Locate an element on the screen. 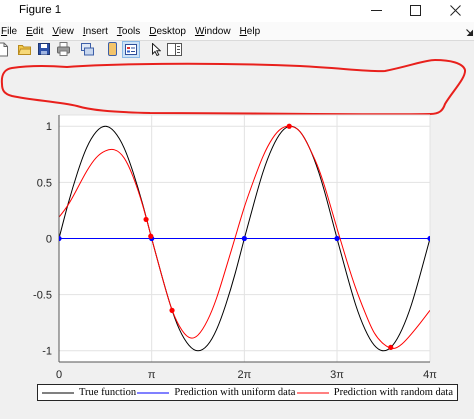 The height and width of the screenshot is (419, 474). text: View is located at coordinates (63, 31).